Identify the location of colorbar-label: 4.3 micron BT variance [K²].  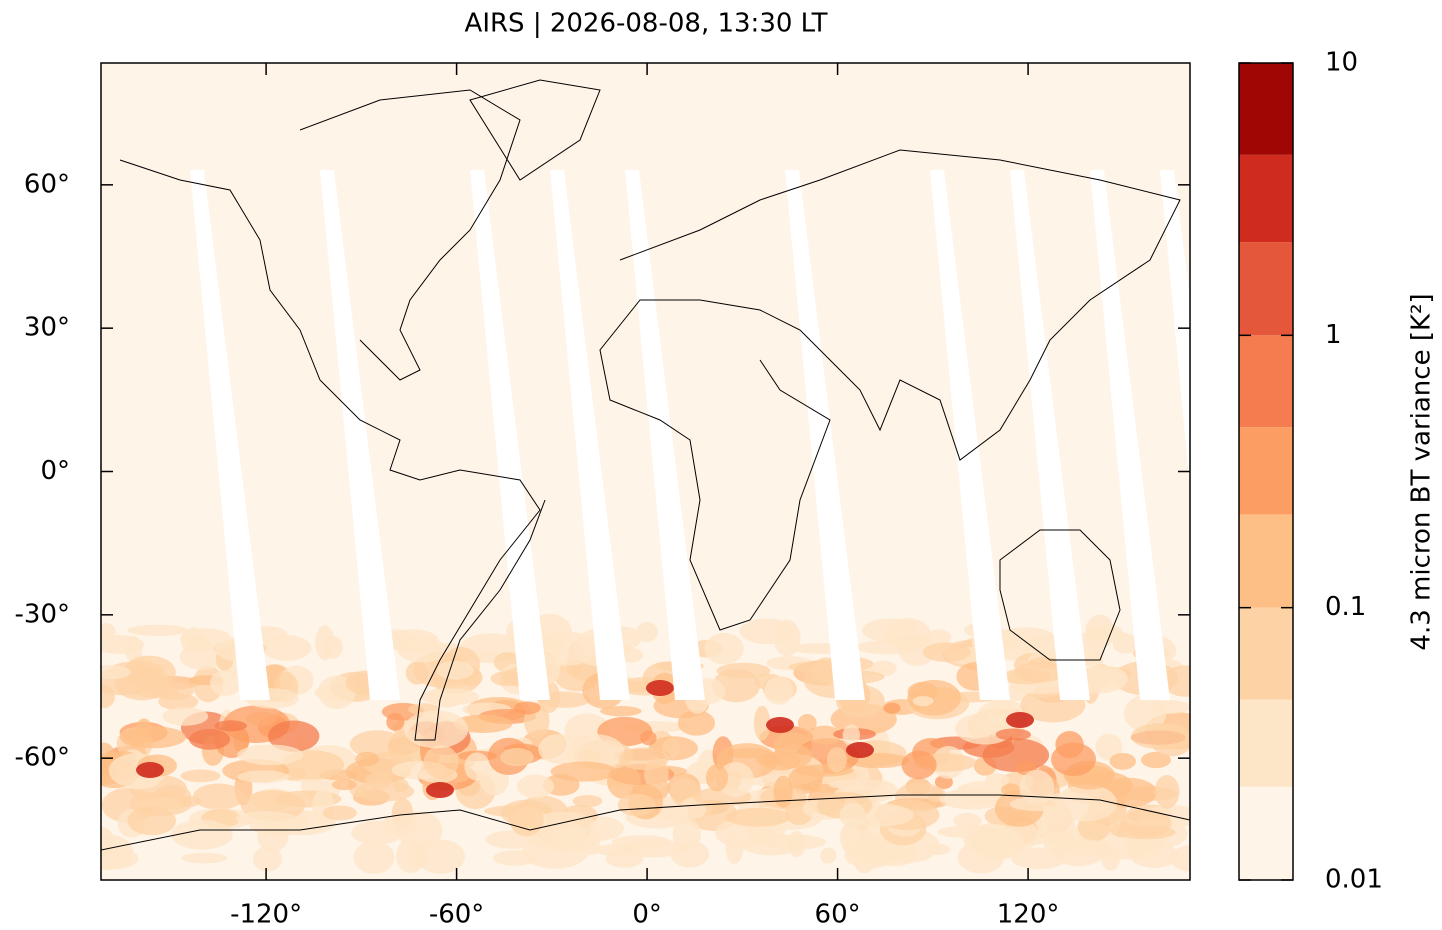
(1422, 471).